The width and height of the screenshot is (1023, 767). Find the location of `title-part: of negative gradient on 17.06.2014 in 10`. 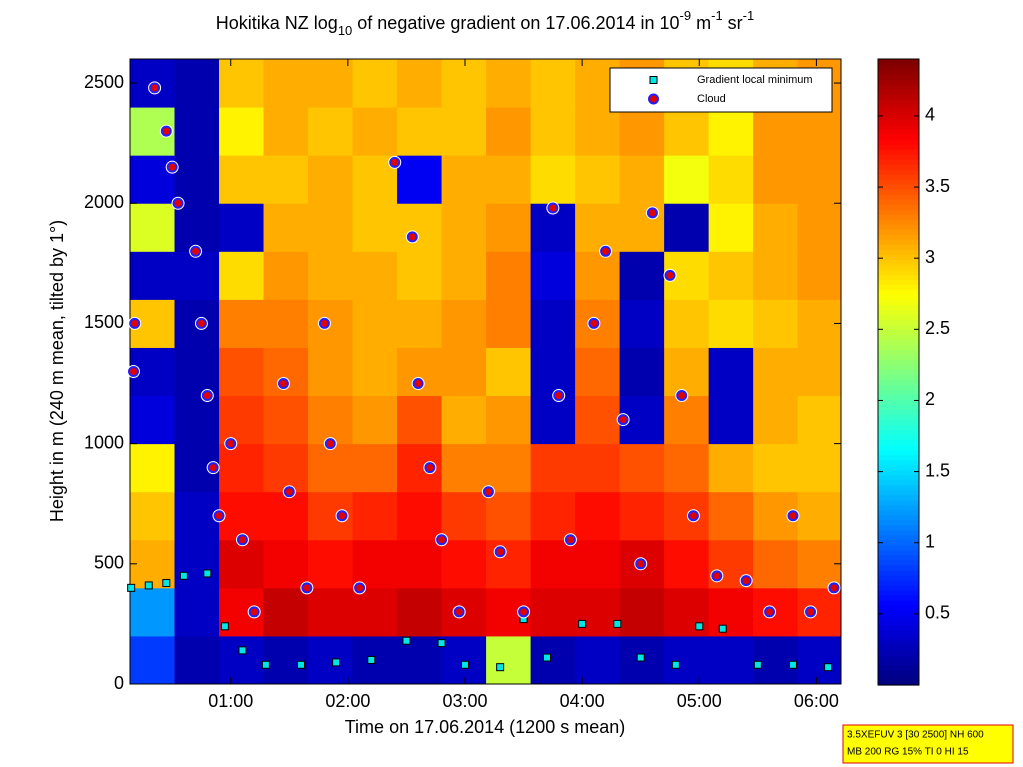

title-part: of negative gradient on 17.06.2014 in 10 is located at coordinates (515, 23).